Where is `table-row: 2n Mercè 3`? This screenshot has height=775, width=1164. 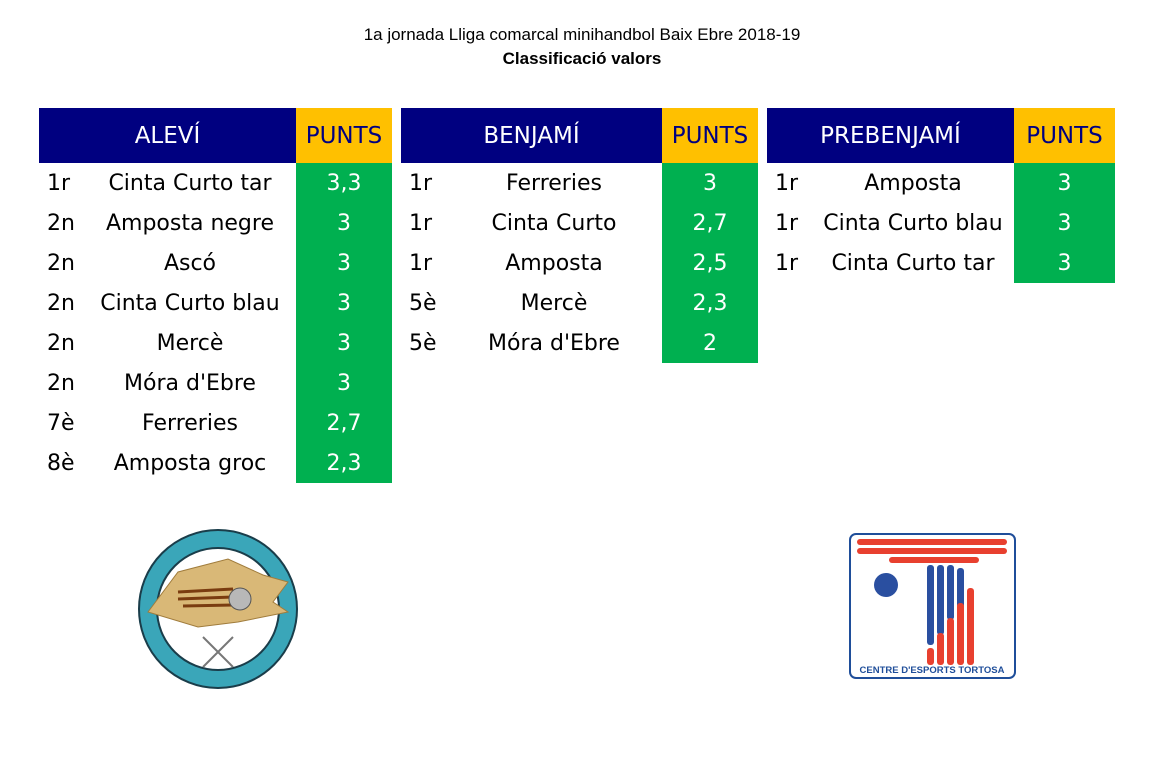 table-row: 2n Mercè 3 is located at coordinates (215, 343).